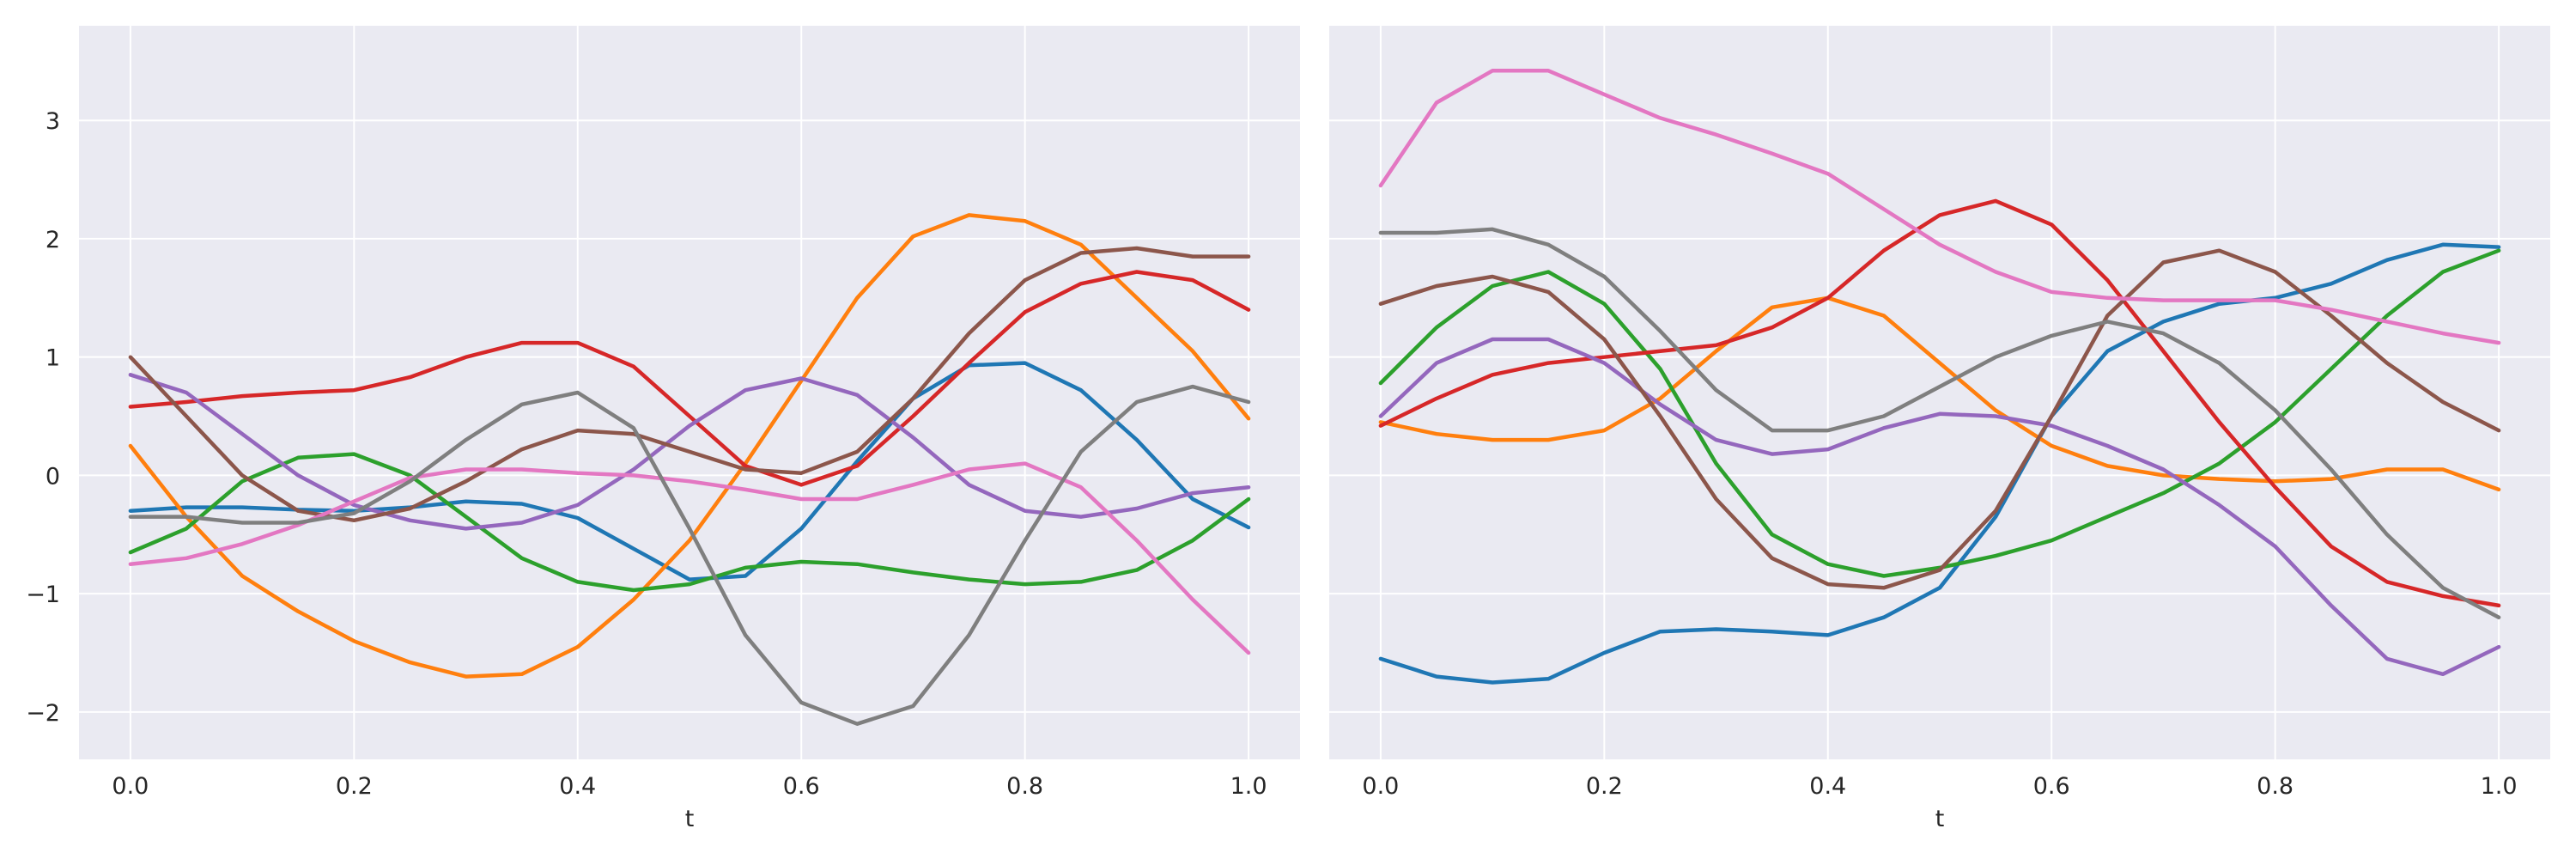  I want to click on y-tick-label: −1, so click(43, 595).